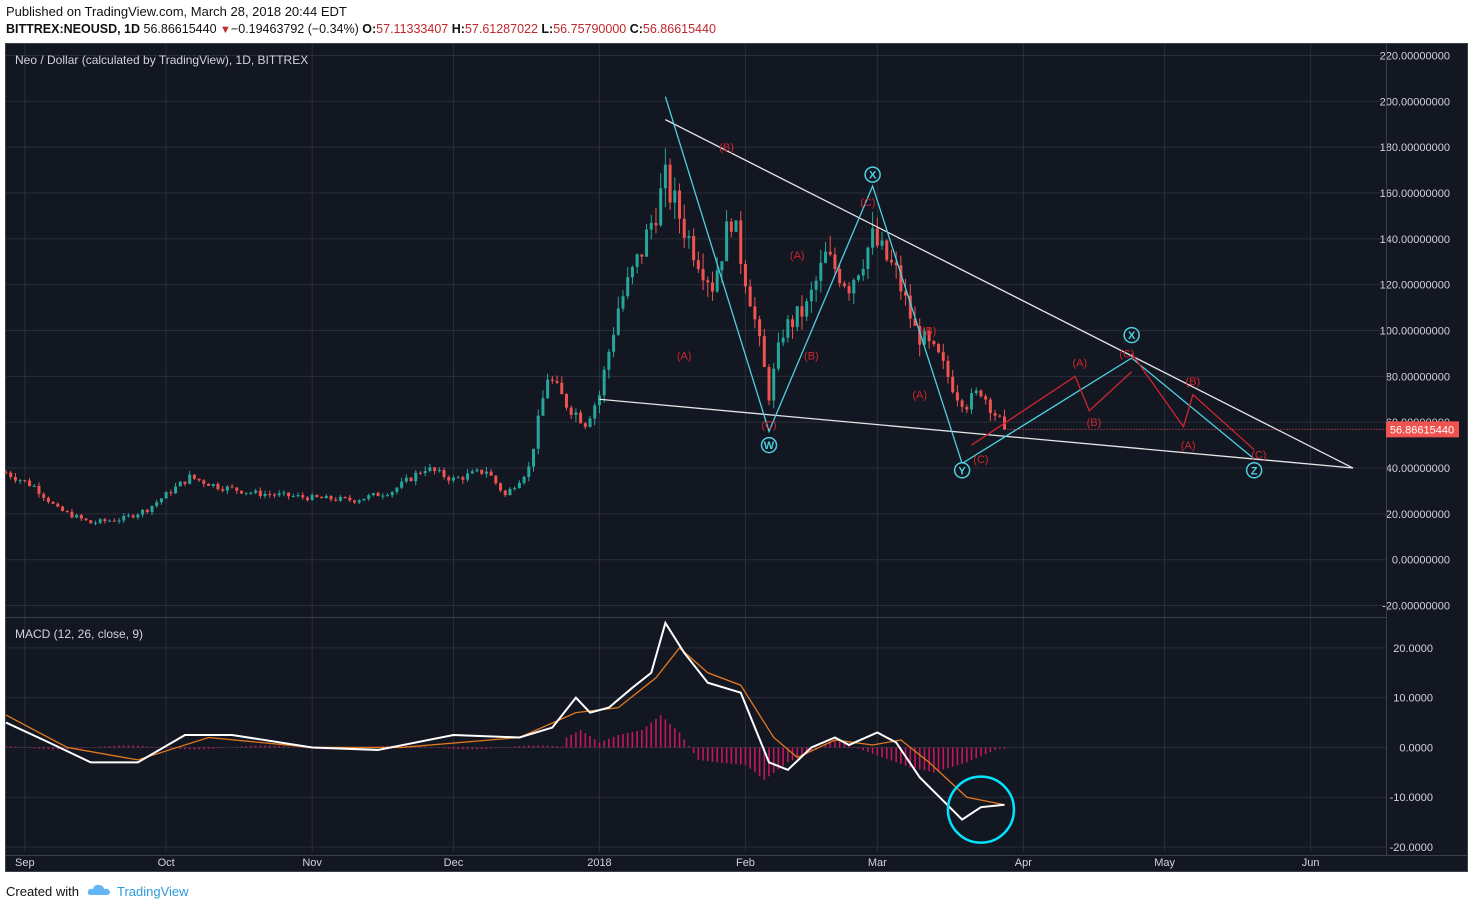 This screenshot has height=908, width=1473. I want to click on time-tick-label: Feb, so click(745, 863).